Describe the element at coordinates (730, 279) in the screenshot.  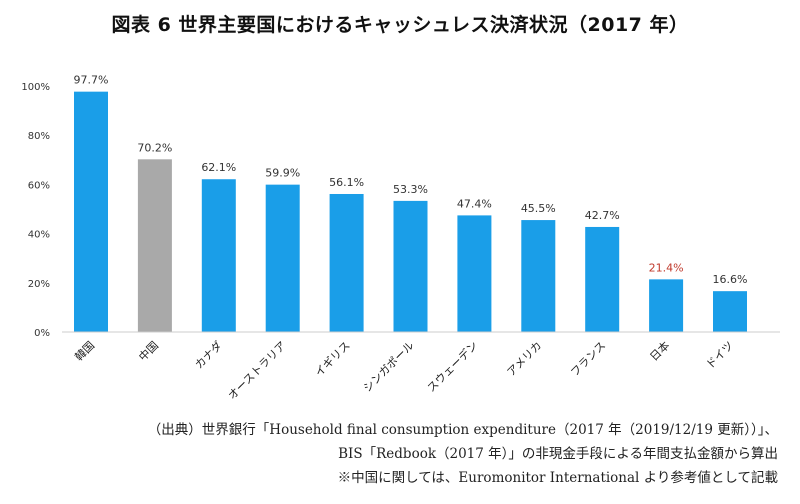
I see `bar-value-label: 16.6%` at that location.